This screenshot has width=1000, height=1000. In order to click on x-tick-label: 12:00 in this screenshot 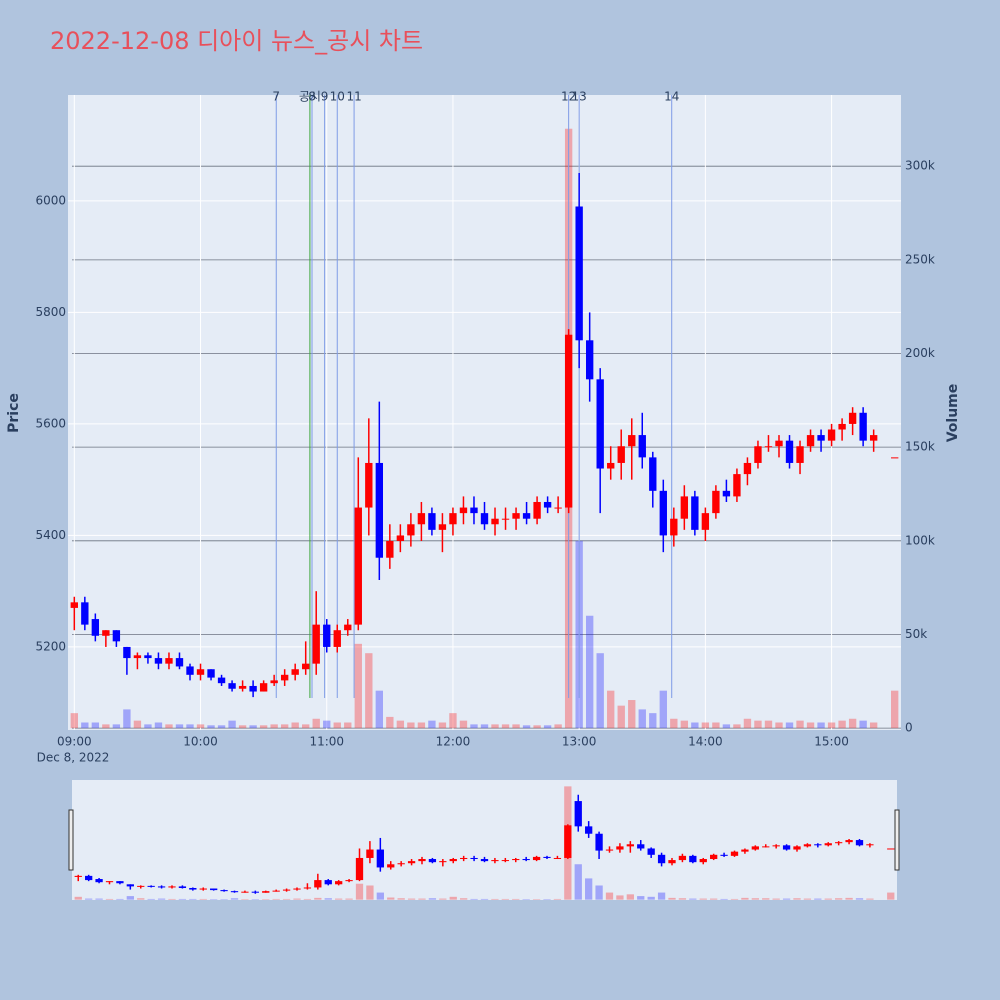, I will do `click(453, 742)`.